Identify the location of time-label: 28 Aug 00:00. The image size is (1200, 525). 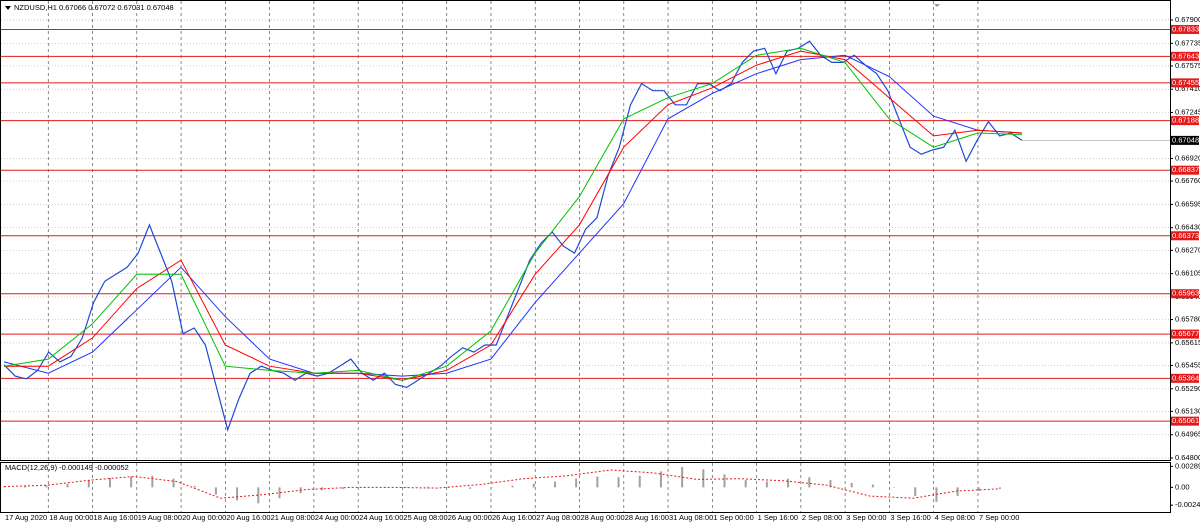
(603, 517).